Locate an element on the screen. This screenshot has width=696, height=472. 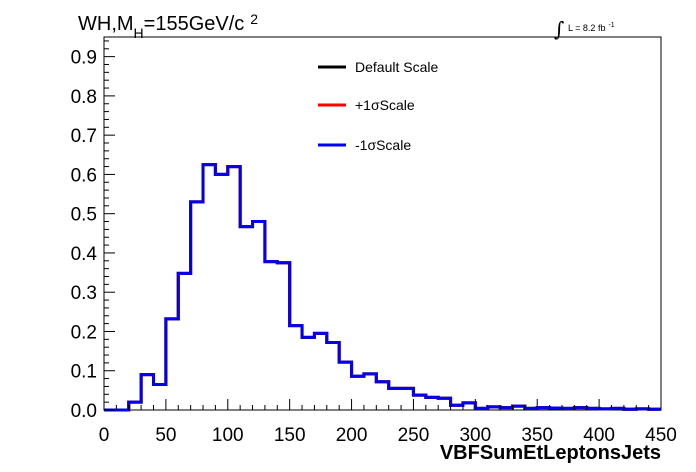
legend-label: Default Scale is located at coordinates (396, 67).